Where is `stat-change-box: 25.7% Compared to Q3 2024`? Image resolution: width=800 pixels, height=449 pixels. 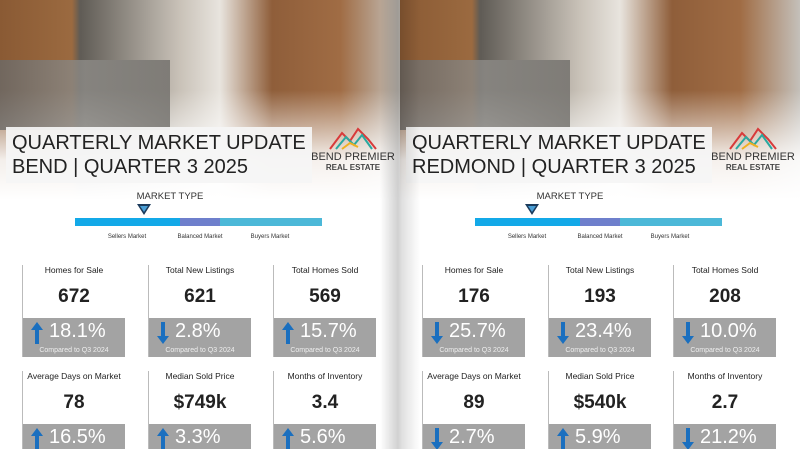
stat-change-box: 25.7% Compared to Q3 2024 is located at coordinates (474, 337).